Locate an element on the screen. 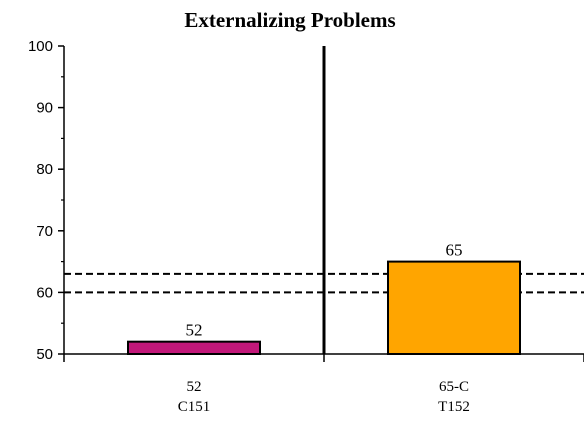 This screenshot has width=584, height=421. y-tick-label-1: 60 is located at coordinates (44, 292).